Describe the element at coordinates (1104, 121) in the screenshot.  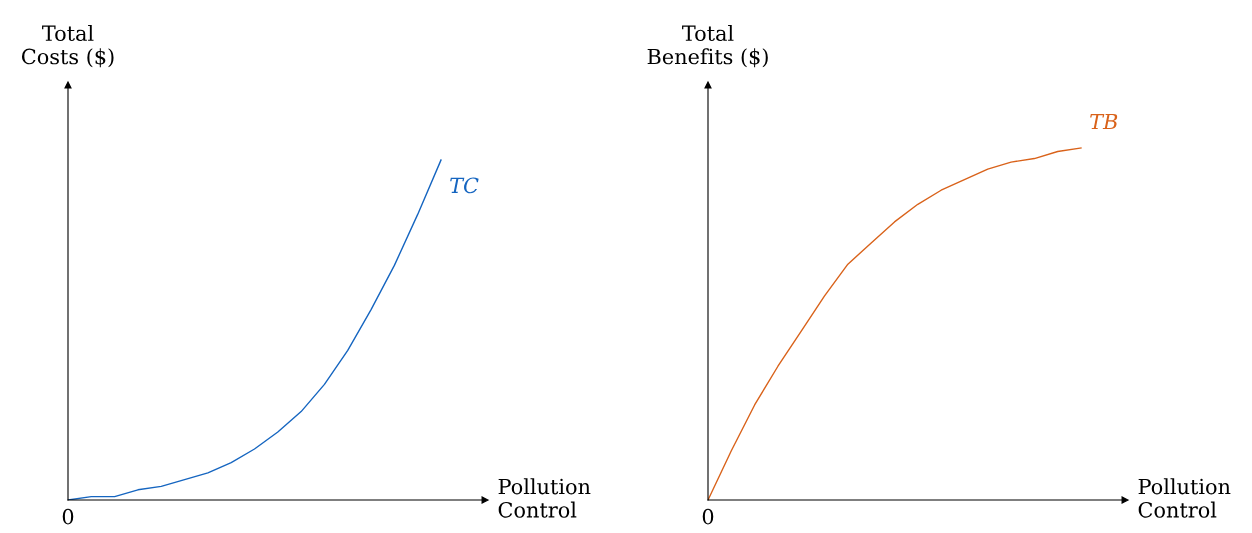
I see `series-label: TB` at that location.